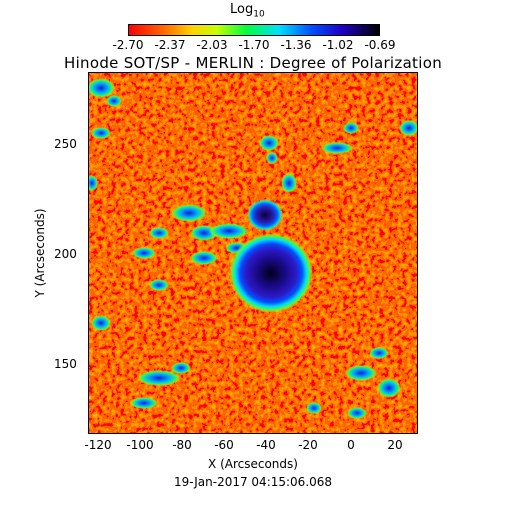 The height and width of the screenshot is (512, 506). What do you see at coordinates (65, 364) in the screenshot?
I see `y-tick-label: 150` at bounding box center [65, 364].